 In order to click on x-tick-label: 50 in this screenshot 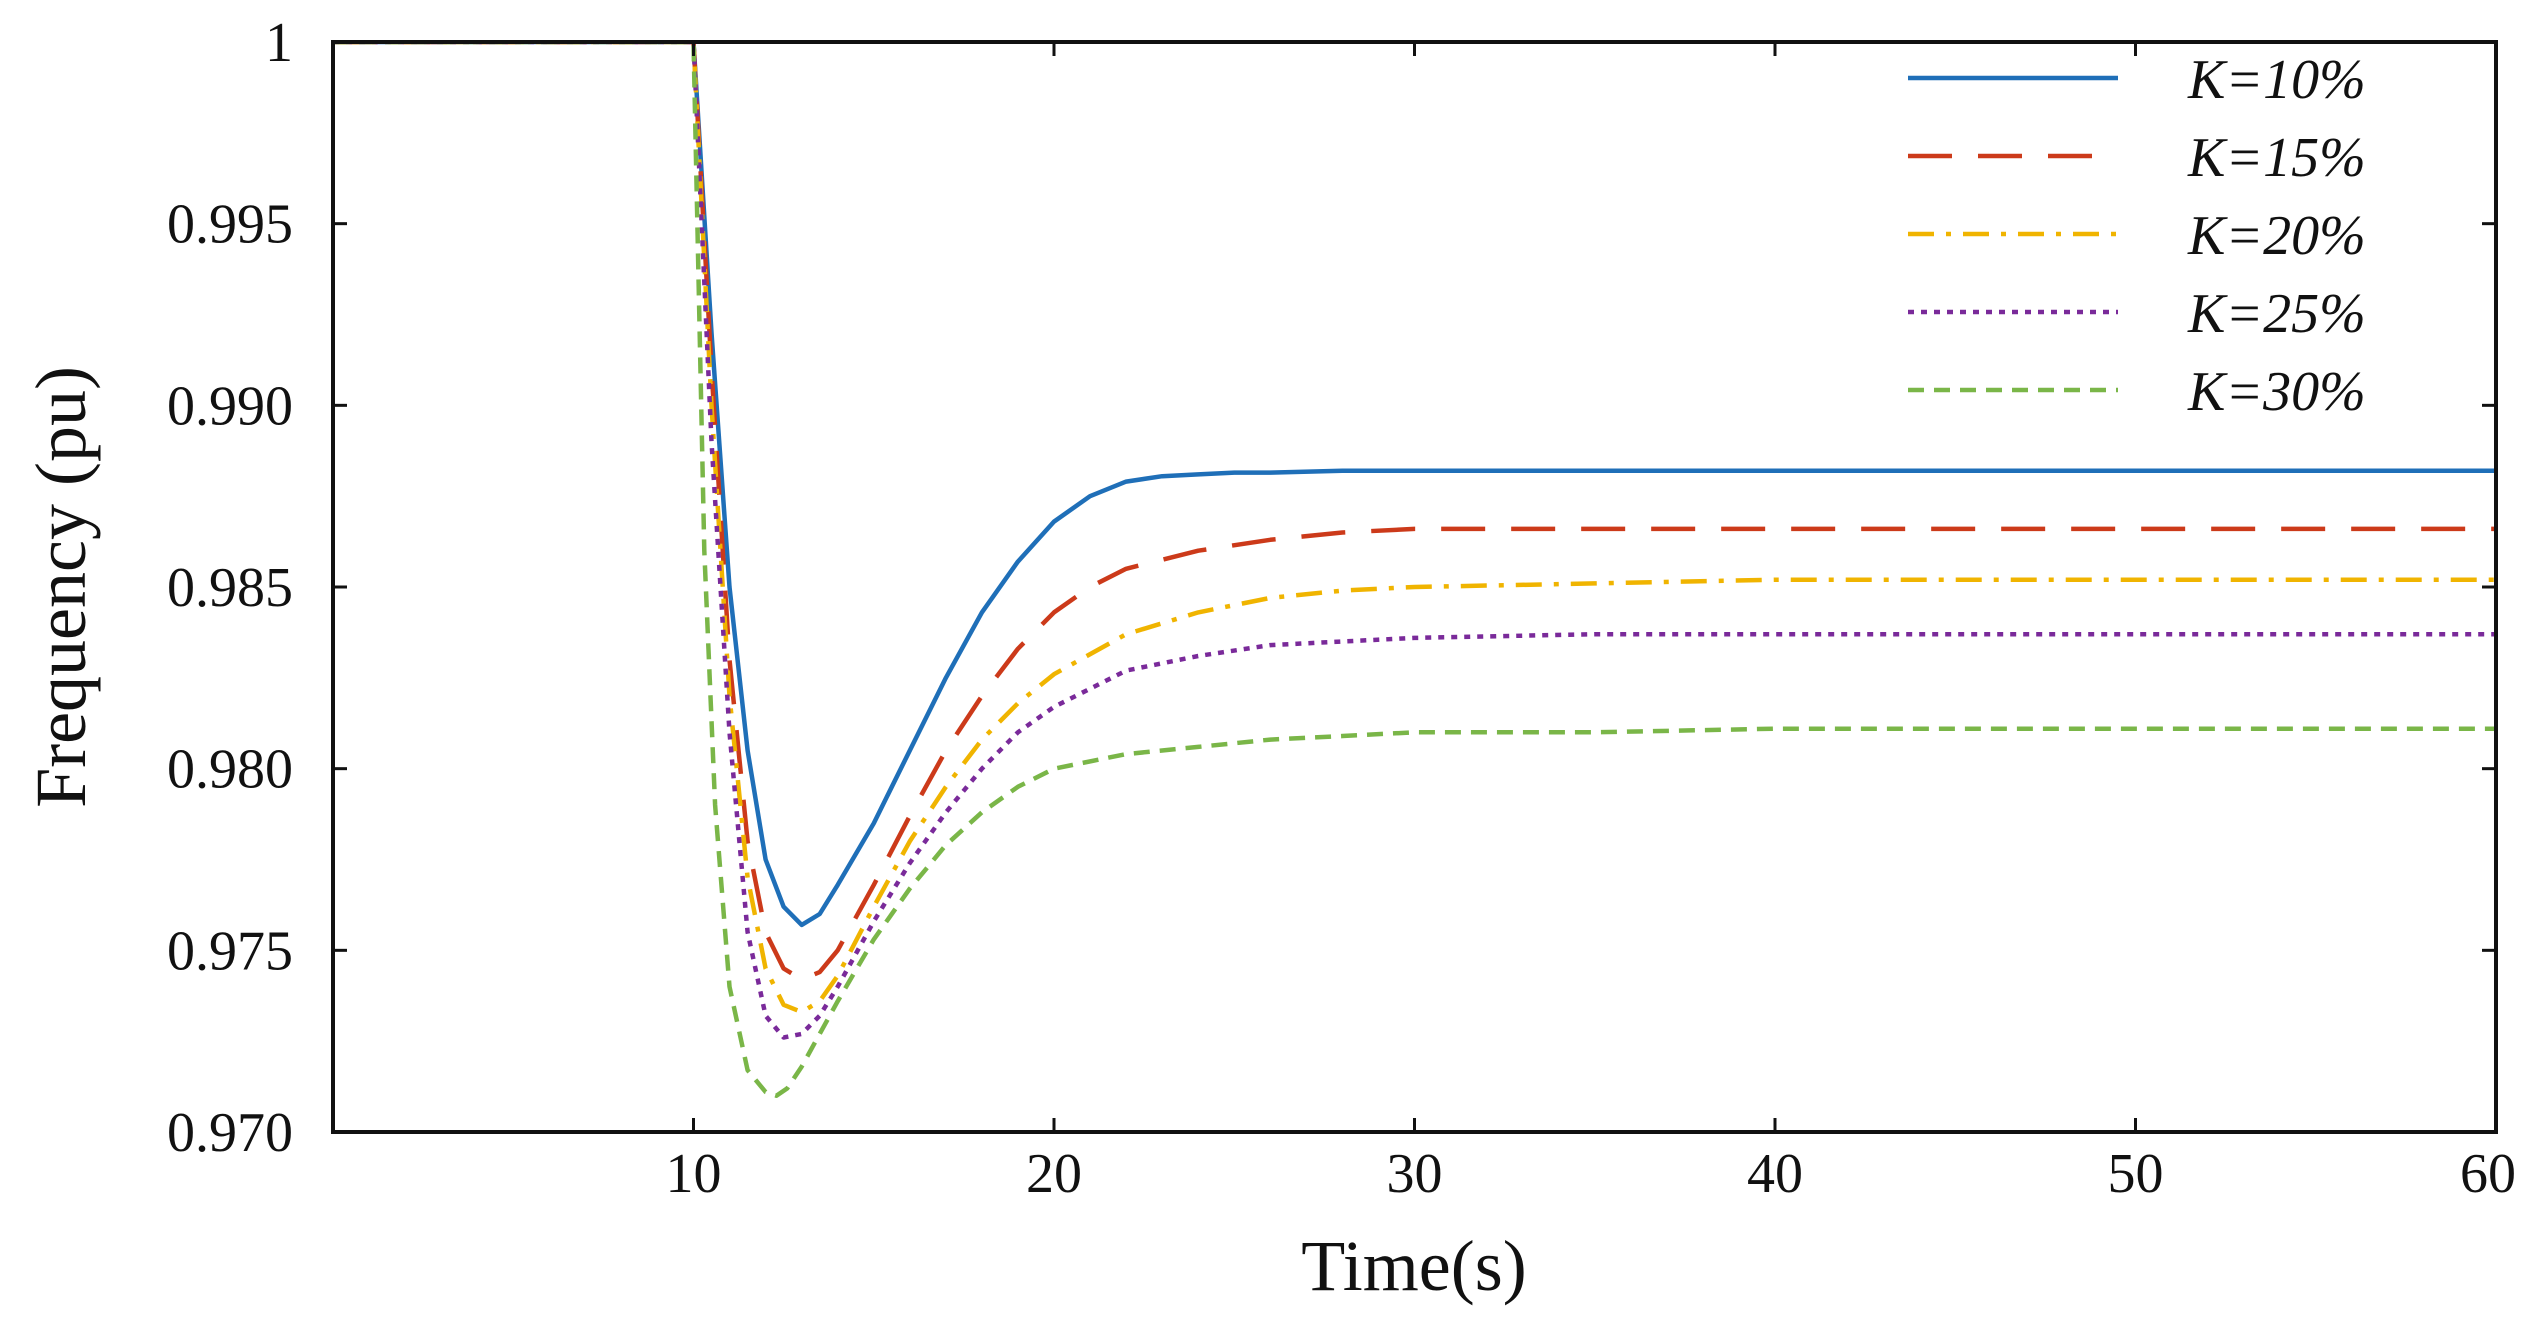, I will do `click(2136, 1174)`.